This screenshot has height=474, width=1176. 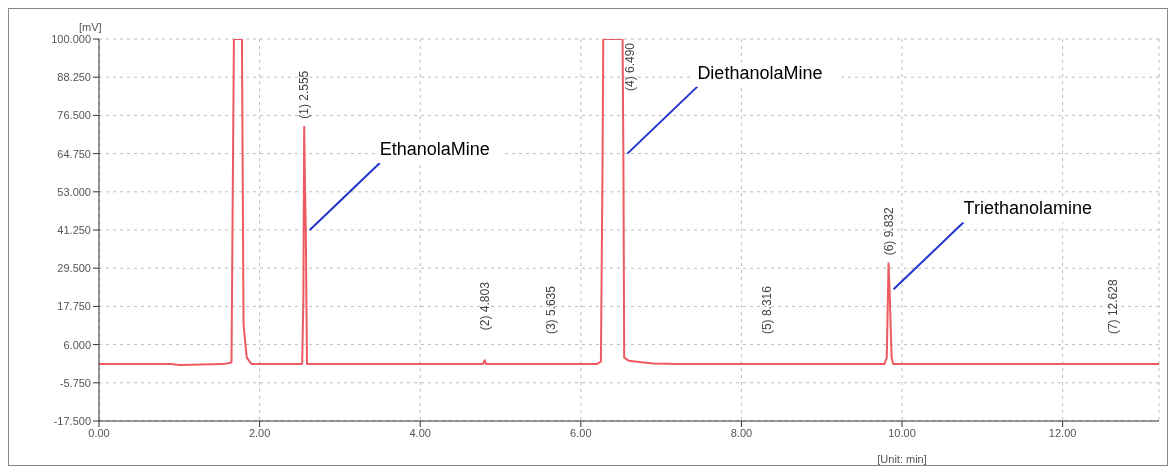 I want to click on annotation: (4) 6.490, so click(x=630, y=67).